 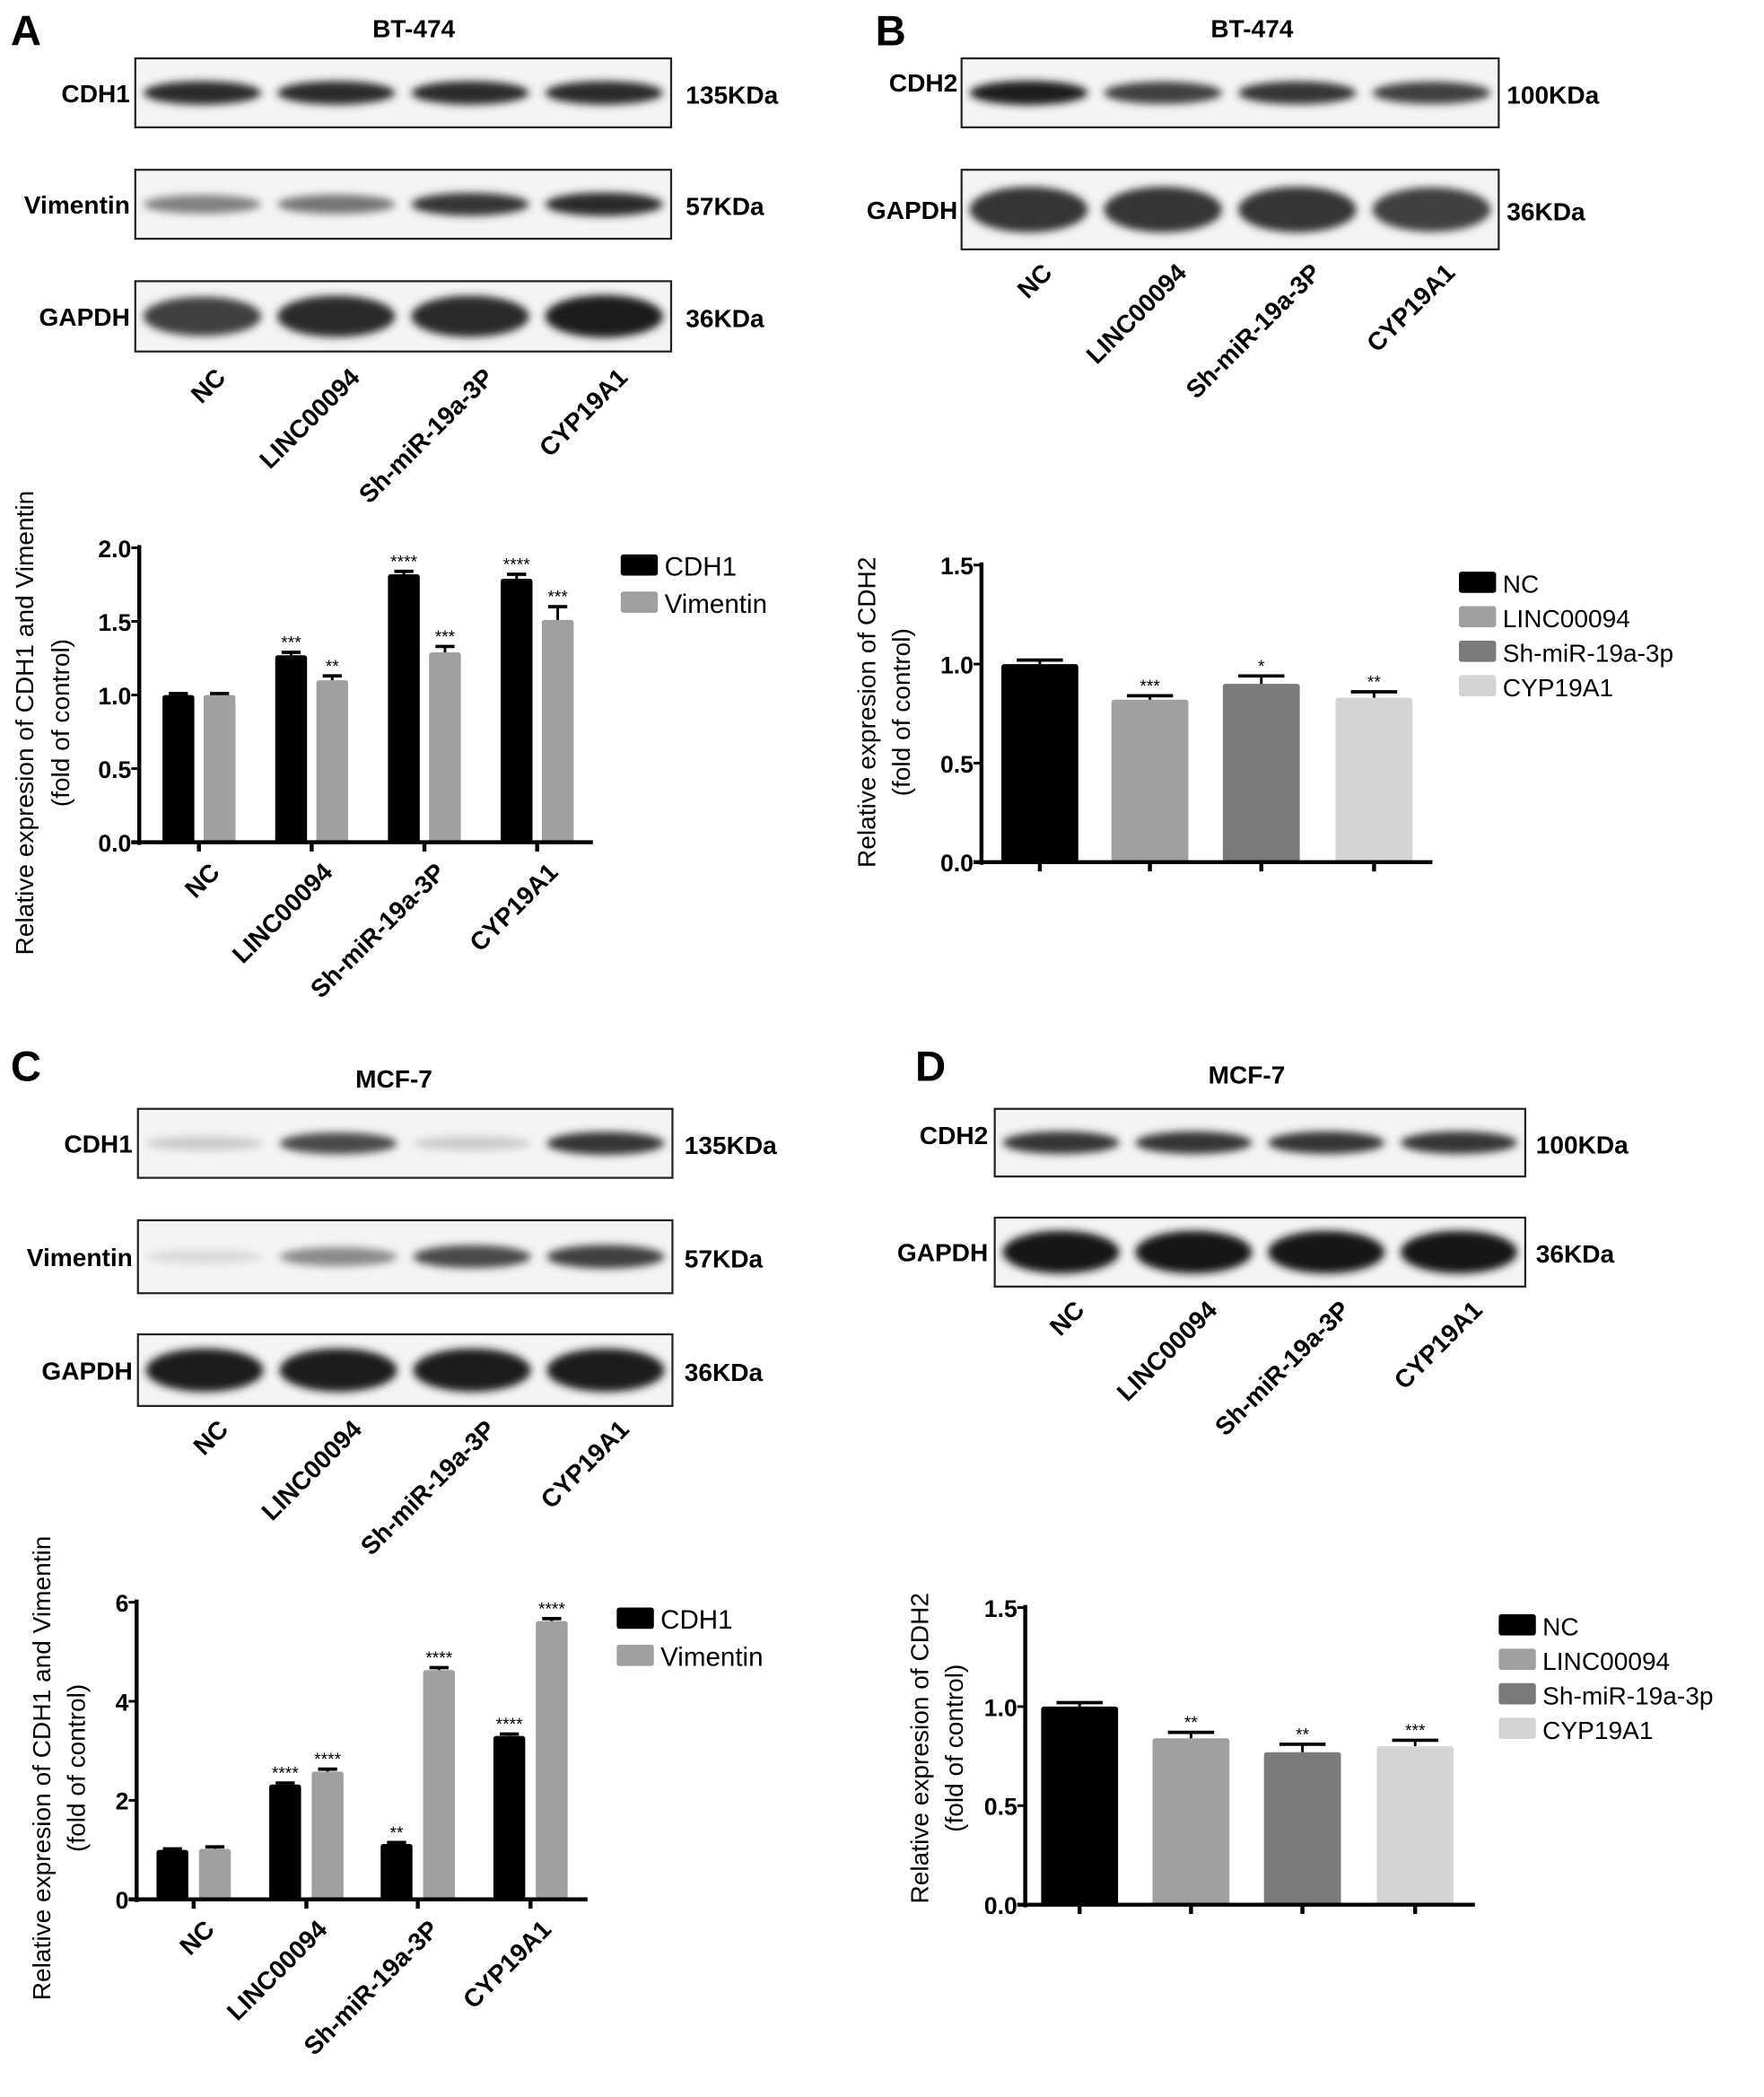 I want to click on legend-label: NC, so click(x=1521, y=585).